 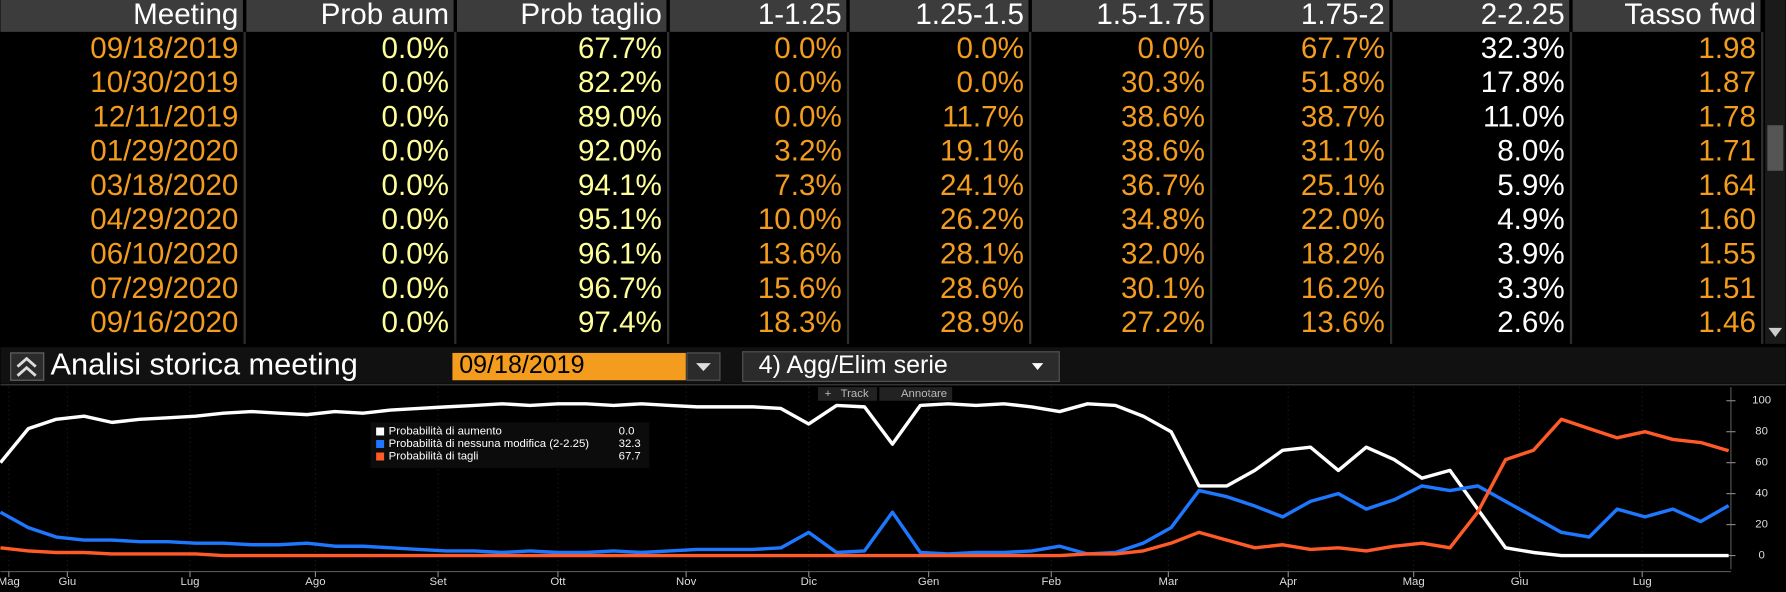 What do you see at coordinates (558, 582) in the screenshot?
I see `x-tick-label: Ott` at bounding box center [558, 582].